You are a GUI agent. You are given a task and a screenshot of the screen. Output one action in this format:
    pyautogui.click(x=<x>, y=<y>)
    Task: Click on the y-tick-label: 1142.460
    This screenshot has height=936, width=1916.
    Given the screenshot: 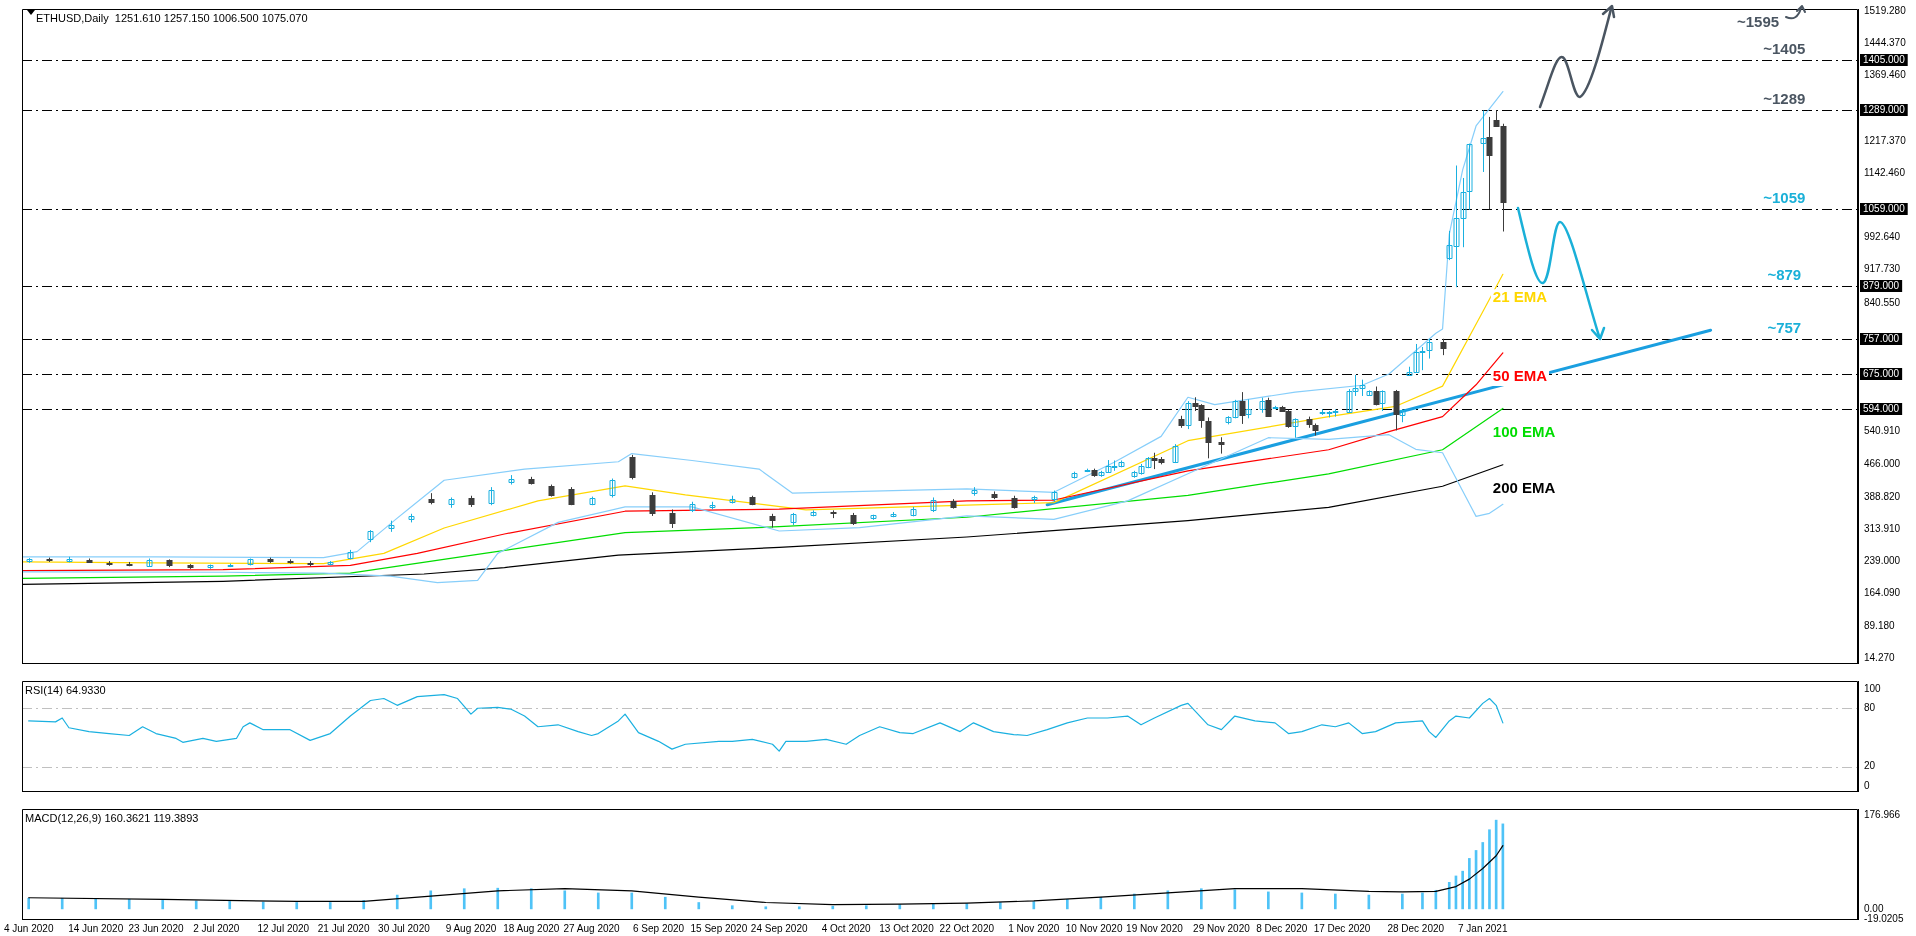 What is the action you would take?
    pyautogui.click(x=1885, y=172)
    